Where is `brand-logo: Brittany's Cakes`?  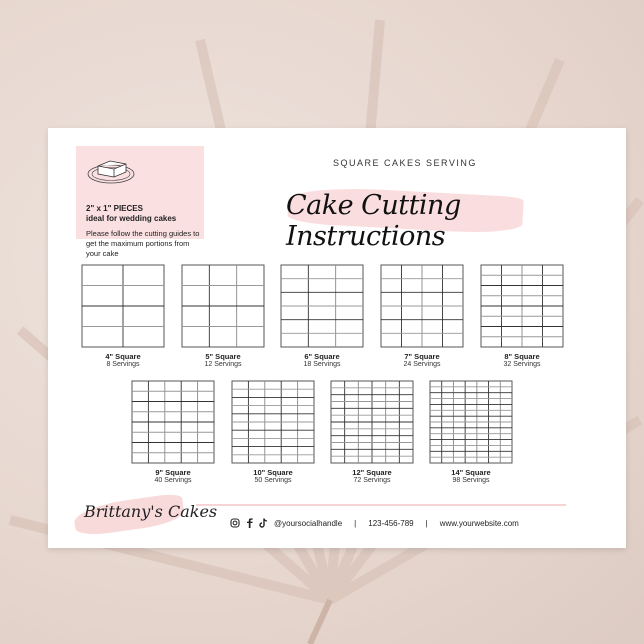 brand-logo: Brittany's Cakes is located at coordinates (151, 511).